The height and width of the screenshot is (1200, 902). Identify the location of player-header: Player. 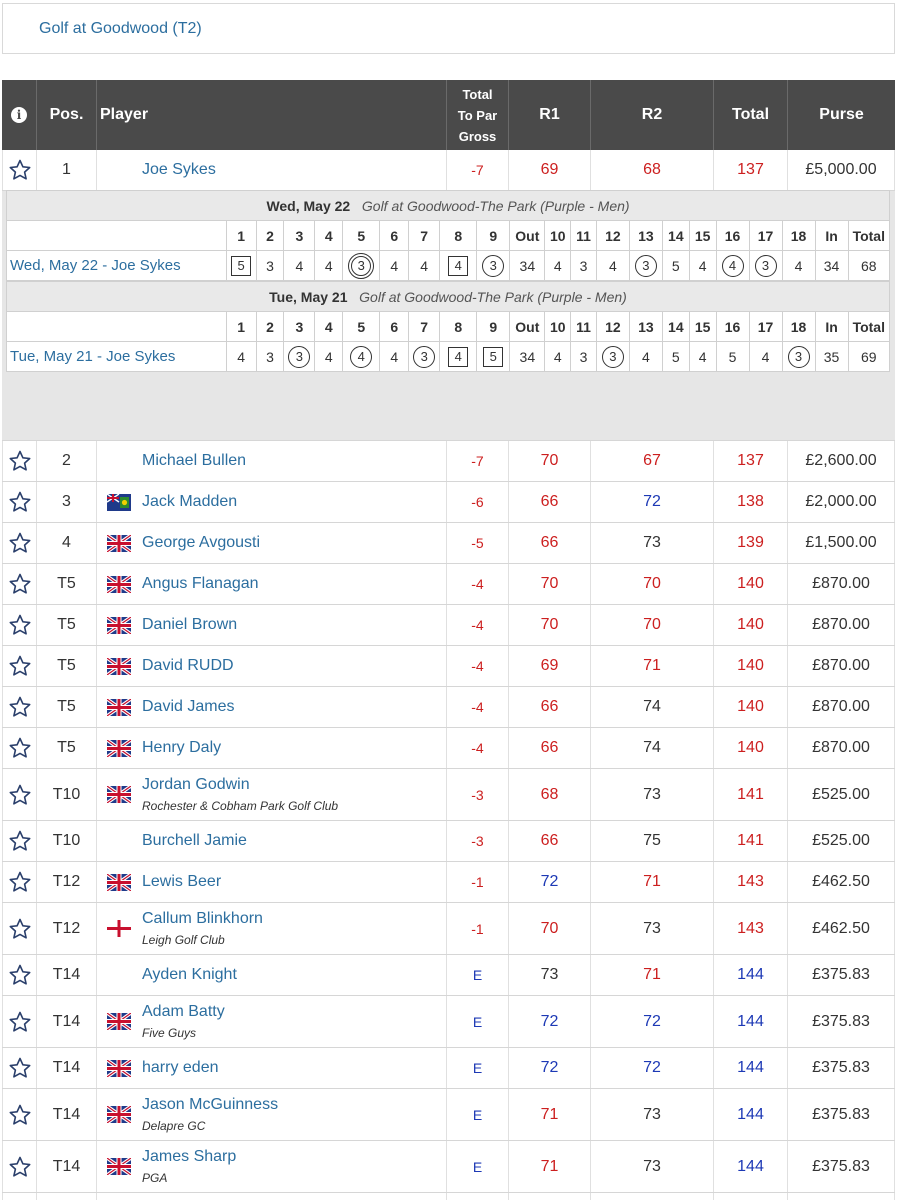
(272, 115).